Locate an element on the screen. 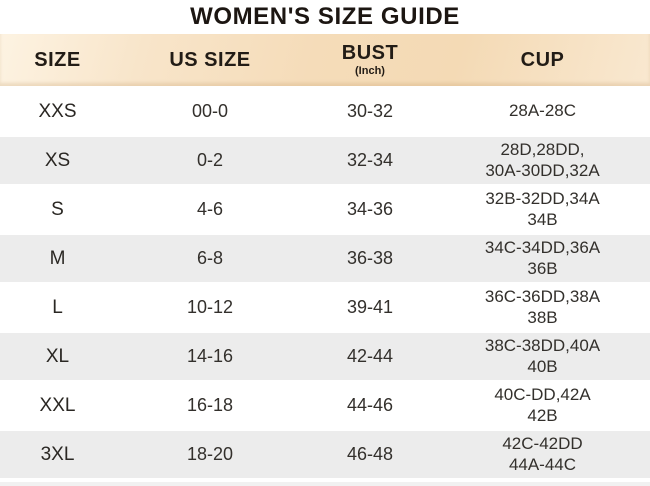 This screenshot has height=486, width=650. bust-cell: 34-36 is located at coordinates (370, 209).